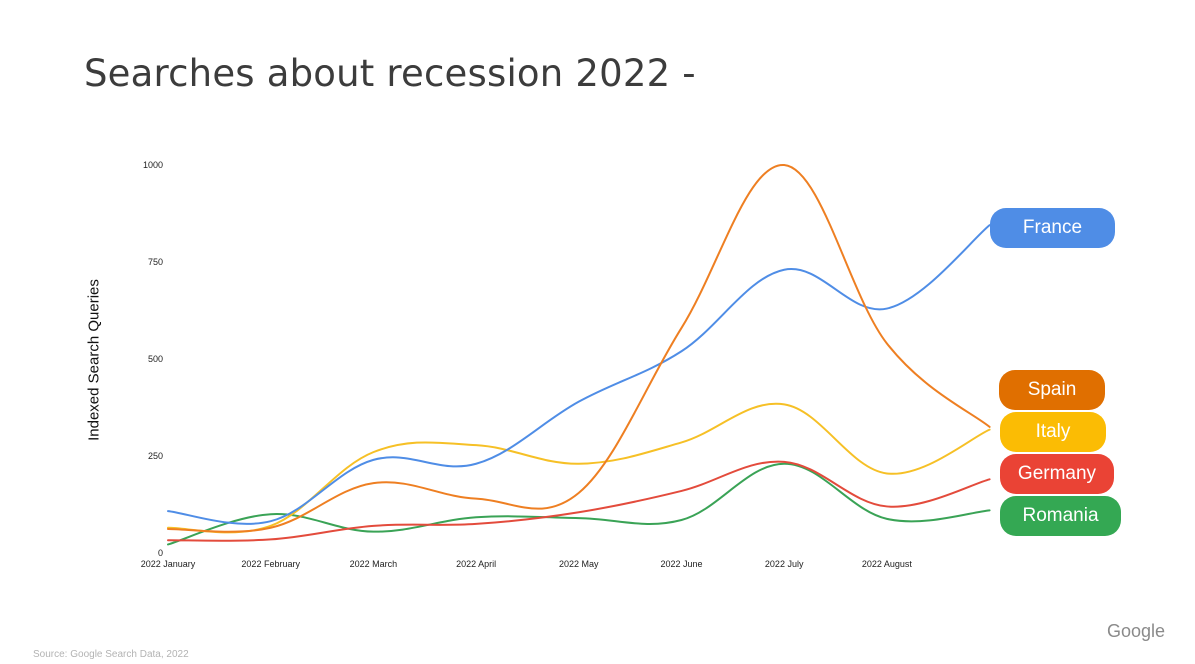  I want to click on x-tick-label: 2022 April, so click(476, 564).